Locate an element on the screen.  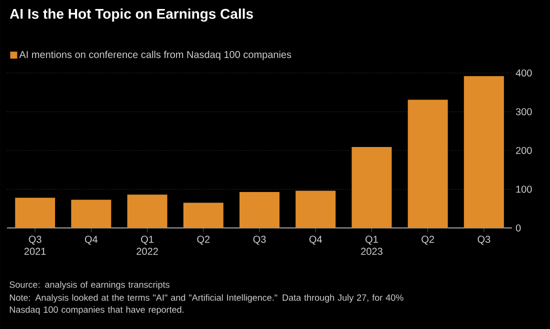
legend-label: AI mentions on conference calls from Nasdaq 100 companies is located at coordinates (155, 55).